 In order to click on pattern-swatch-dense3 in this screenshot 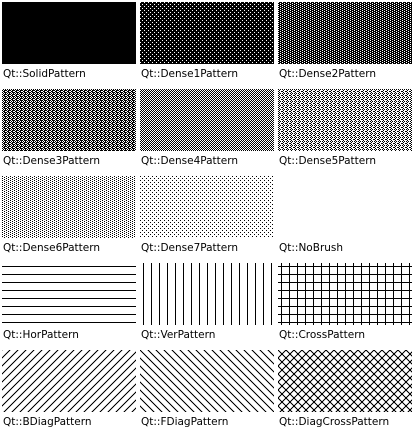, I will do `click(69, 120)`.